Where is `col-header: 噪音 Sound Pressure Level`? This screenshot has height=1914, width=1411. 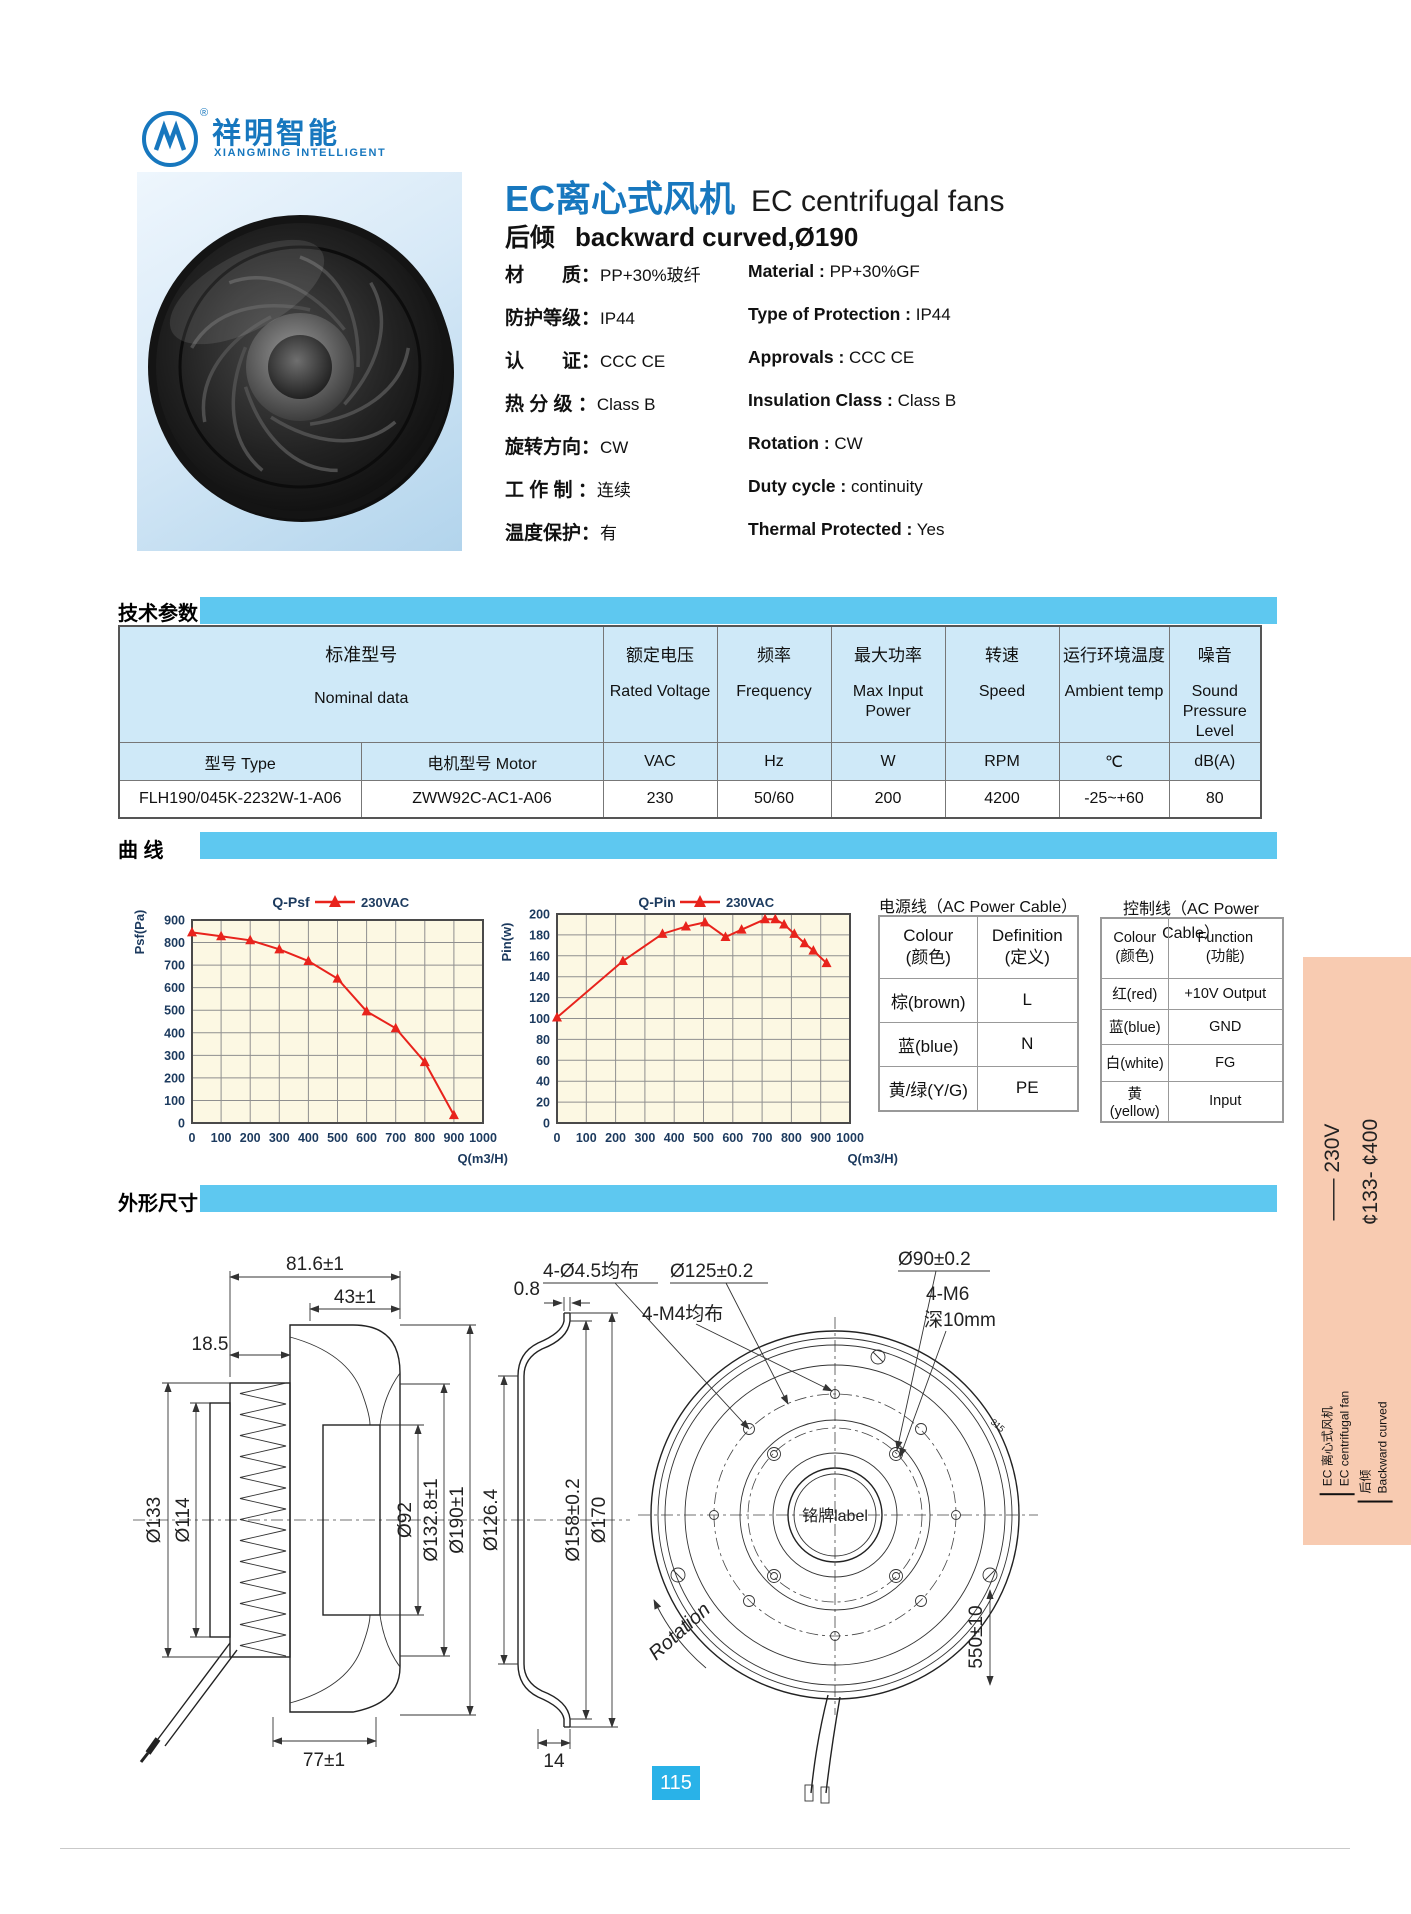
col-header: 噪音 Sound Pressure Level is located at coordinates (1215, 684).